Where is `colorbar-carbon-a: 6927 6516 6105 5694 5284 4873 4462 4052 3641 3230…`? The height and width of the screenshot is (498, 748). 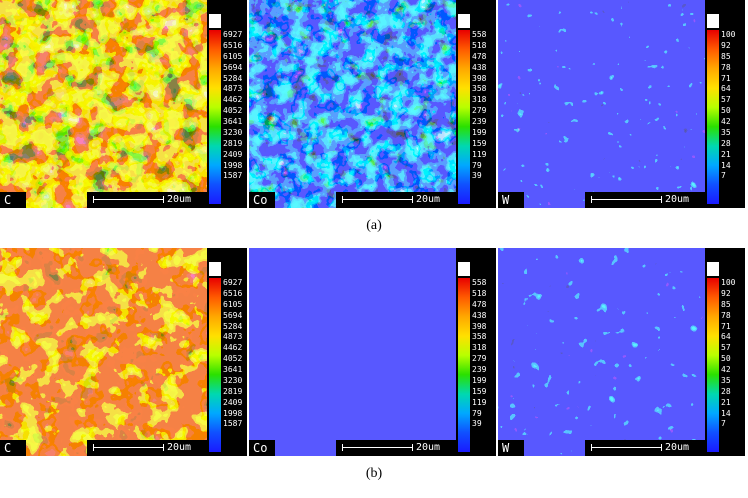 colorbar-carbon-a: 6927 6516 6105 5694 5284 4873 4462 4052 3641 3230… is located at coordinates (227, 104).